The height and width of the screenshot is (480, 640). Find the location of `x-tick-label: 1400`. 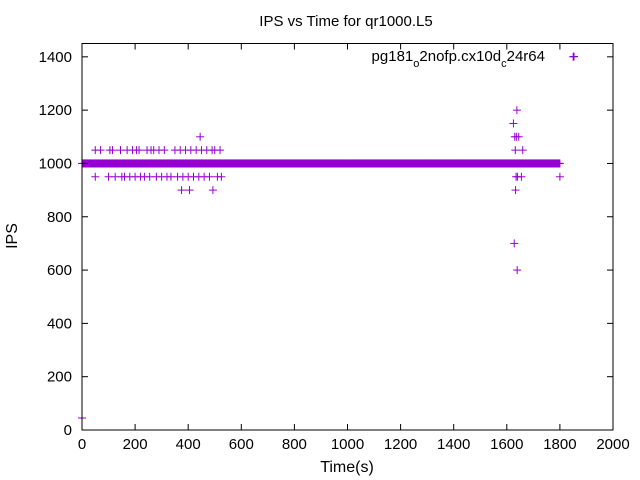

x-tick-label: 1400 is located at coordinates (453, 444).